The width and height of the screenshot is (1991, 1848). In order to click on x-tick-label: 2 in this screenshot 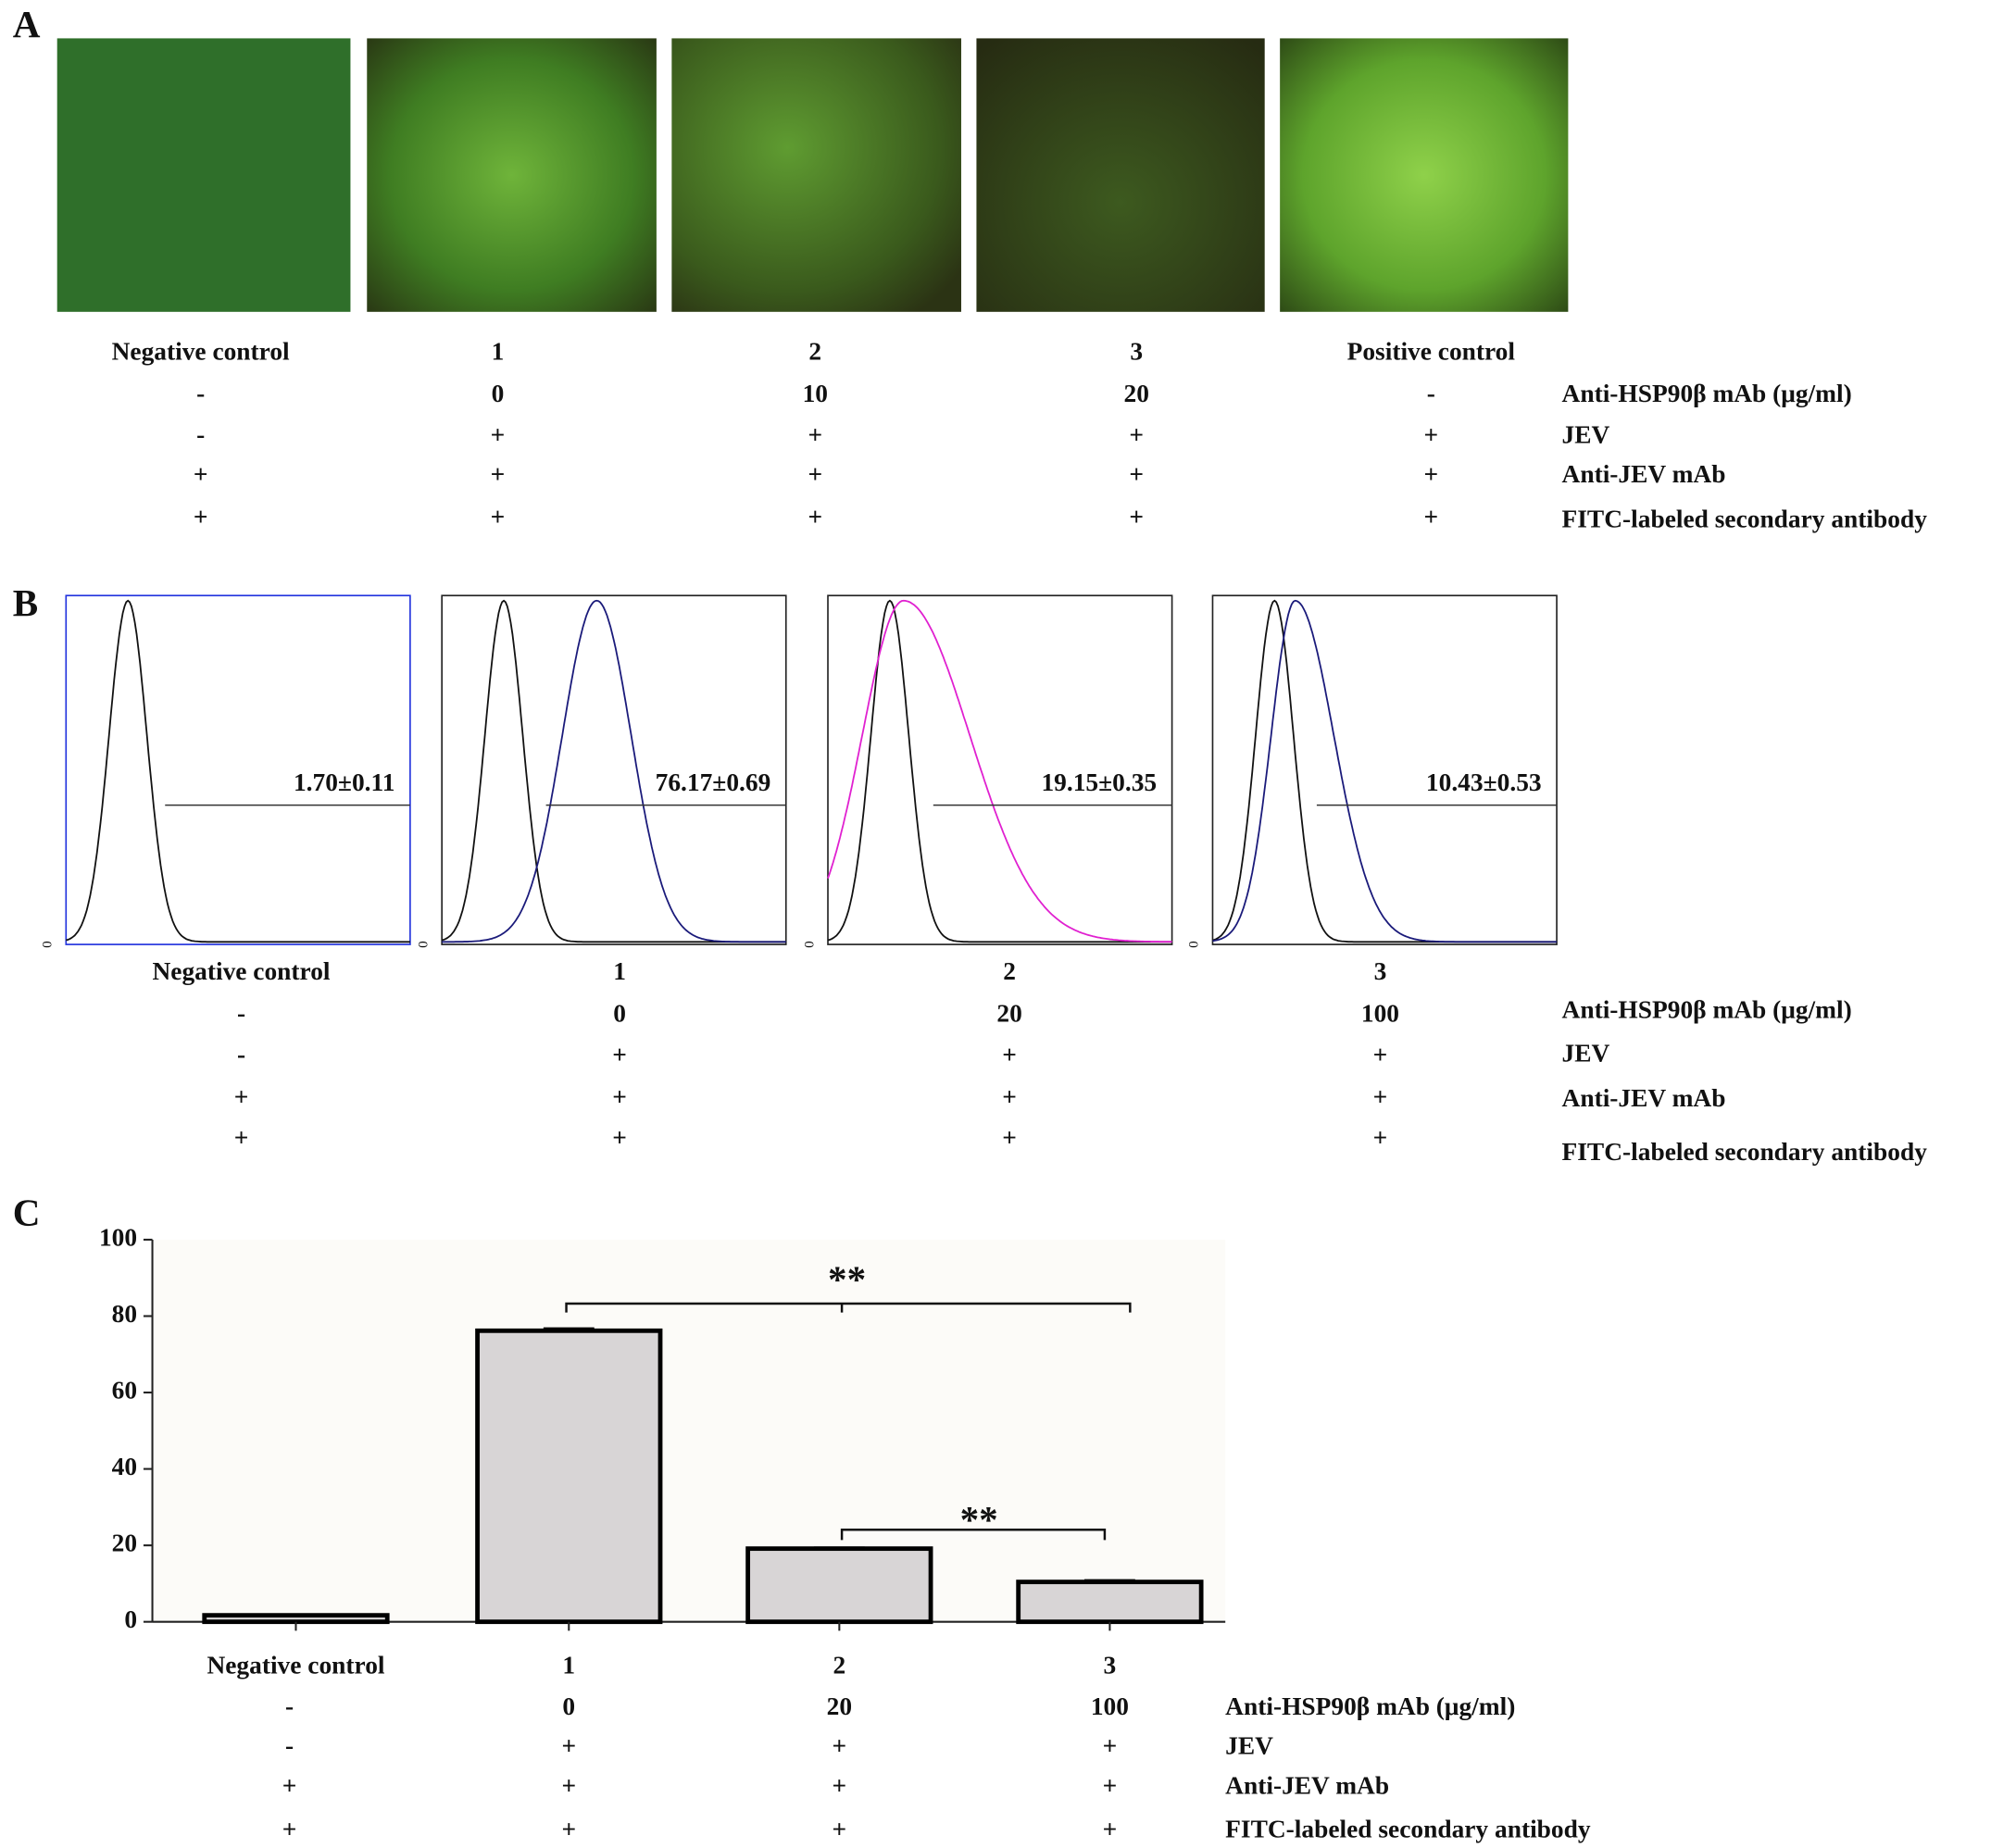, I will do `click(839, 1665)`.